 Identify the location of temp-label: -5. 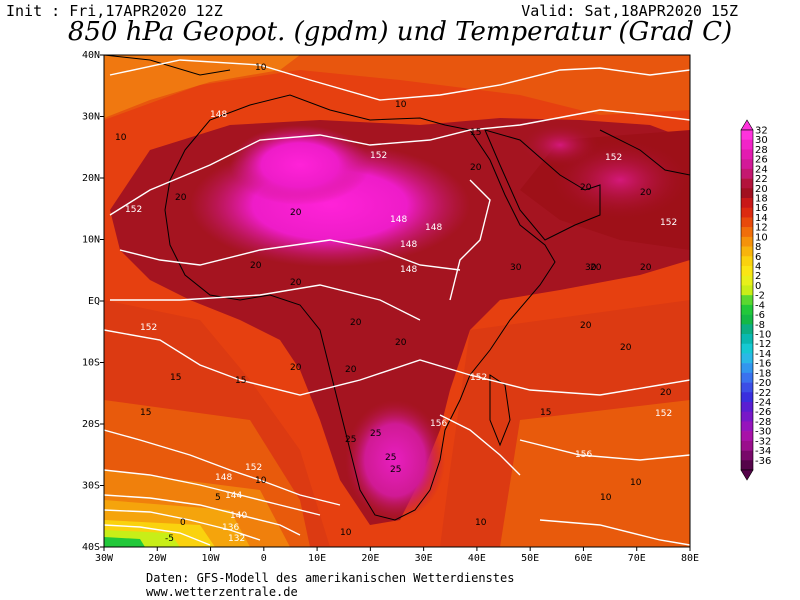
(169, 539).